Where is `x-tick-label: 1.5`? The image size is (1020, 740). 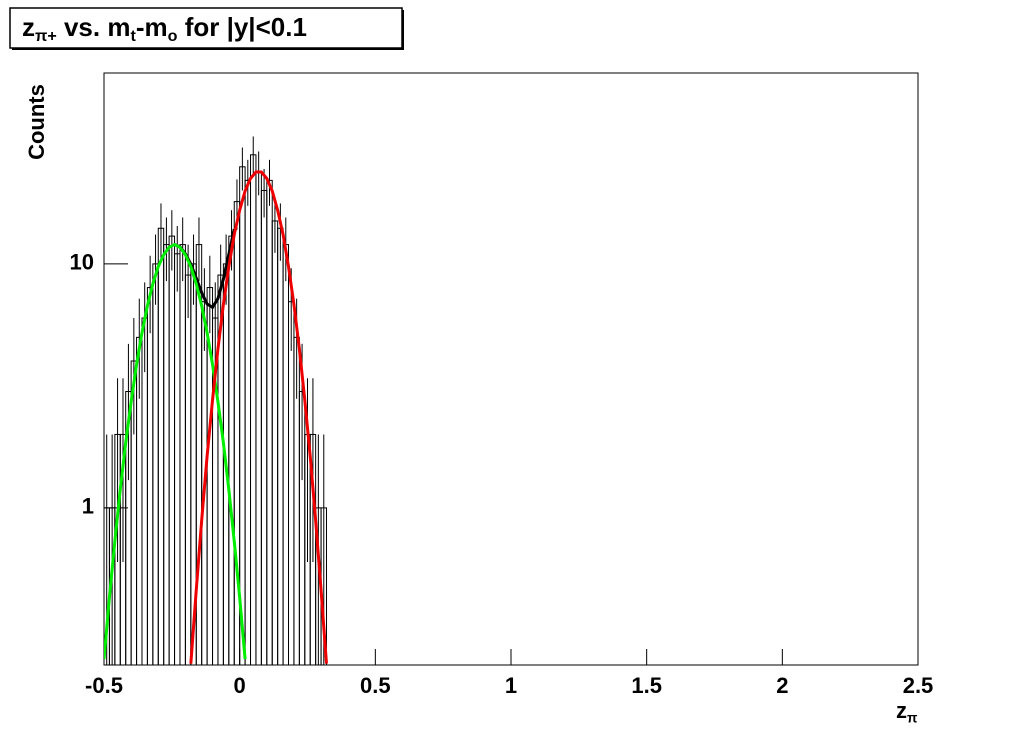 x-tick-label: 1.5 is located at coordinates (646, 685).